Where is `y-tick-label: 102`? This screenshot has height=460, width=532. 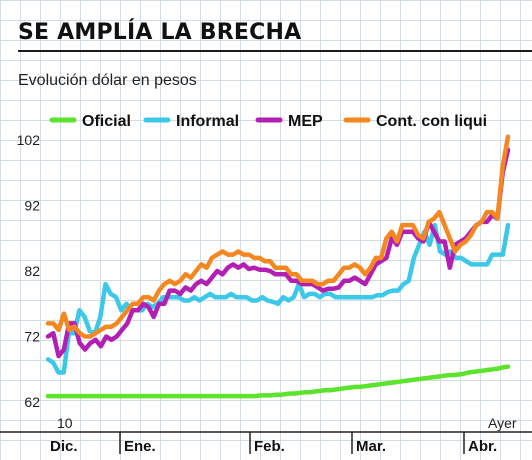 y-tick-label: 102 is located at coordinates (29, 140).